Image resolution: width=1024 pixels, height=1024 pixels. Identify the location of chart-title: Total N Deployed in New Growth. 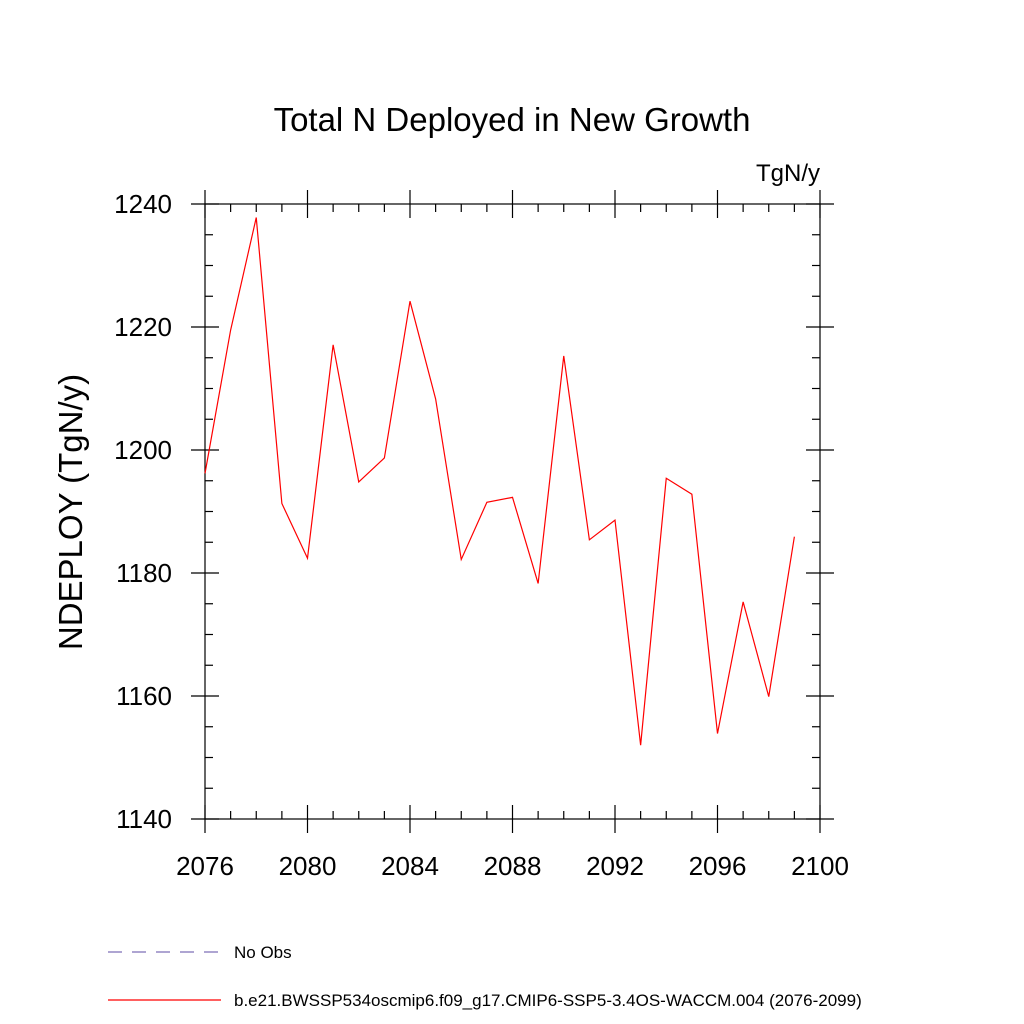
(512, 119).